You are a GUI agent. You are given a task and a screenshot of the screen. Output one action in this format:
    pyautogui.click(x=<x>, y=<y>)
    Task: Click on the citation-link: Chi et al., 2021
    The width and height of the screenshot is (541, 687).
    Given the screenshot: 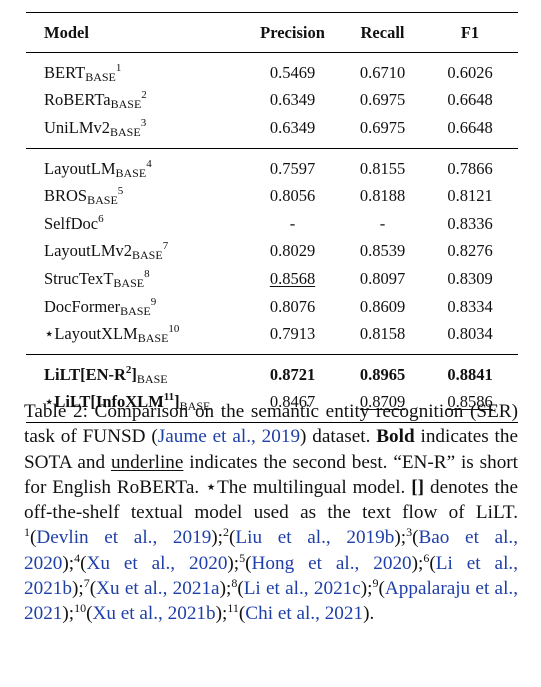 What is the action you would take?
    pyautogui.click(x=304, y=614)
    